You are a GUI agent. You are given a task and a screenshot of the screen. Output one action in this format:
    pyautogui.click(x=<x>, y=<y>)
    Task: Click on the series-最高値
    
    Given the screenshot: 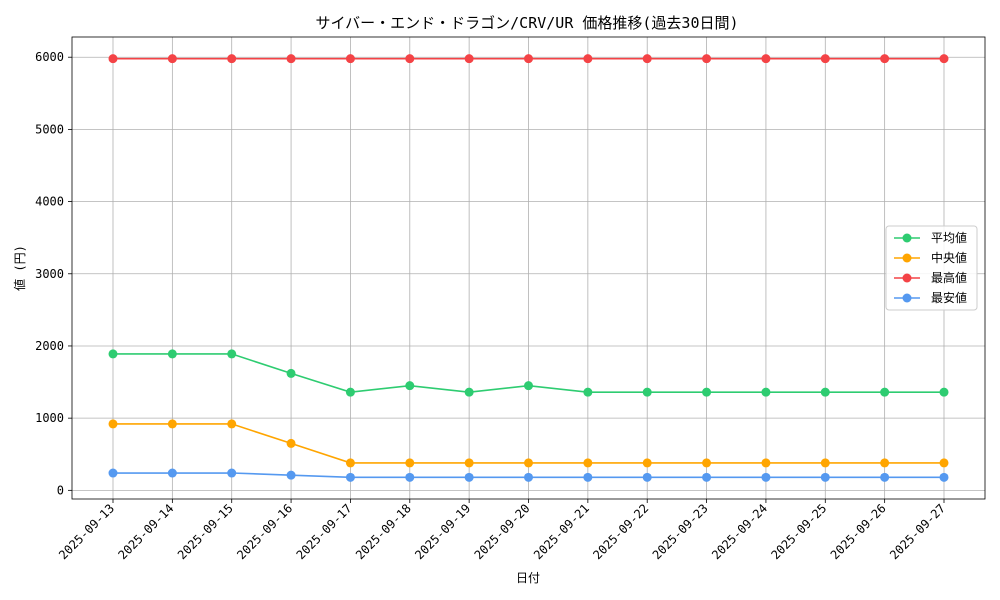 What is the action you would take?
    pyautogui.click(x=528, y=59)
    